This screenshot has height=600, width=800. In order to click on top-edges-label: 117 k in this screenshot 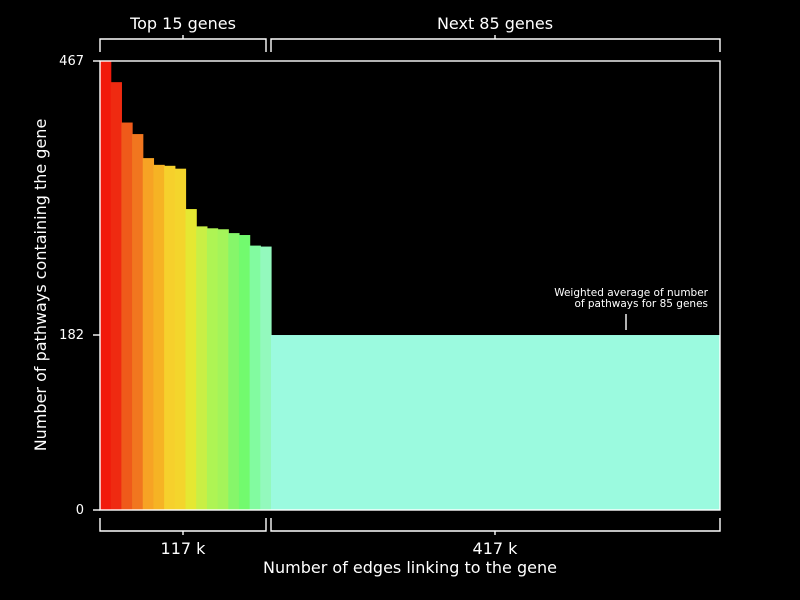, I will do `click(184, 548)`.